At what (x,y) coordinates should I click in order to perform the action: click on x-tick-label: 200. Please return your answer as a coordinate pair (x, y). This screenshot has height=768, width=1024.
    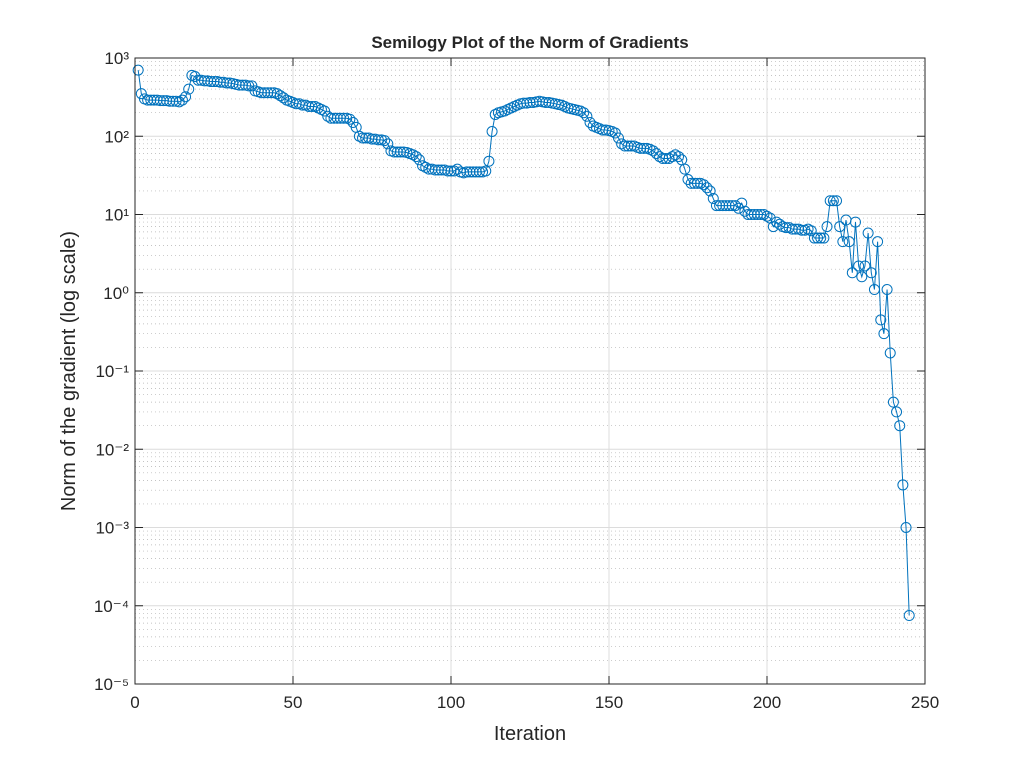
    Looking at the image, I should click on (767, 702).